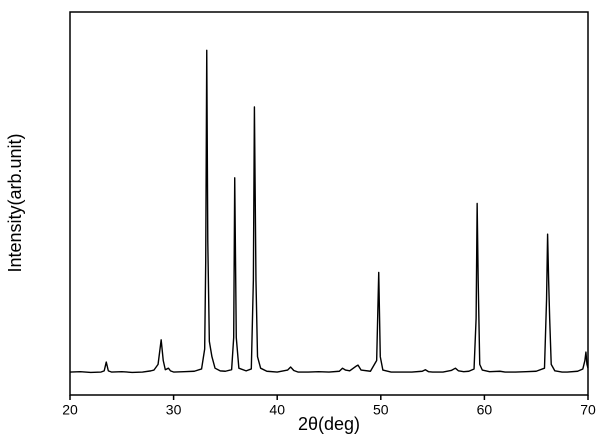 Image resolution: width=600 pixels, height=437 pixels. I want to click on x-tick-label: 70, so click(588, 410).